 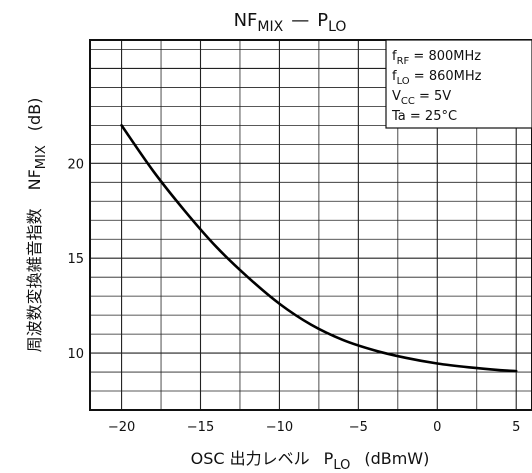 What do you see at coordinates (200, 427) in the screenshot?
I see `x-tick-label: −15` at bounding box center [200, 427].